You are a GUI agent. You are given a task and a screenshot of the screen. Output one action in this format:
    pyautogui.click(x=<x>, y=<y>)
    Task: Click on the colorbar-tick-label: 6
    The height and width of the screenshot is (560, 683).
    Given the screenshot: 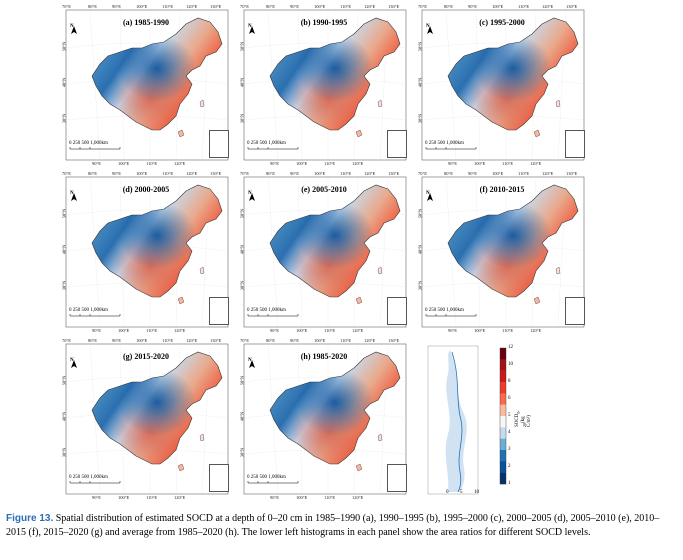 What is the action you would take?
    pyautogui.click(x=509, y=398)
    